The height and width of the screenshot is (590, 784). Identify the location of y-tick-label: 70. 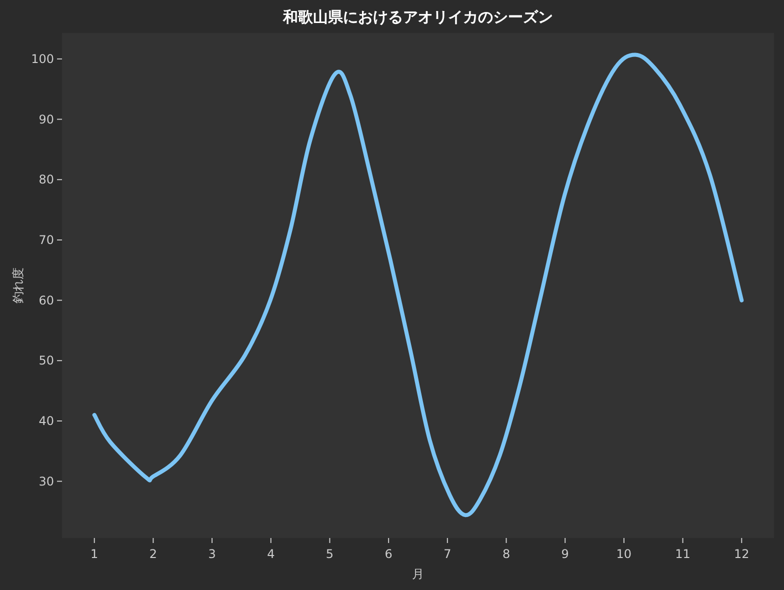
(46, 239).